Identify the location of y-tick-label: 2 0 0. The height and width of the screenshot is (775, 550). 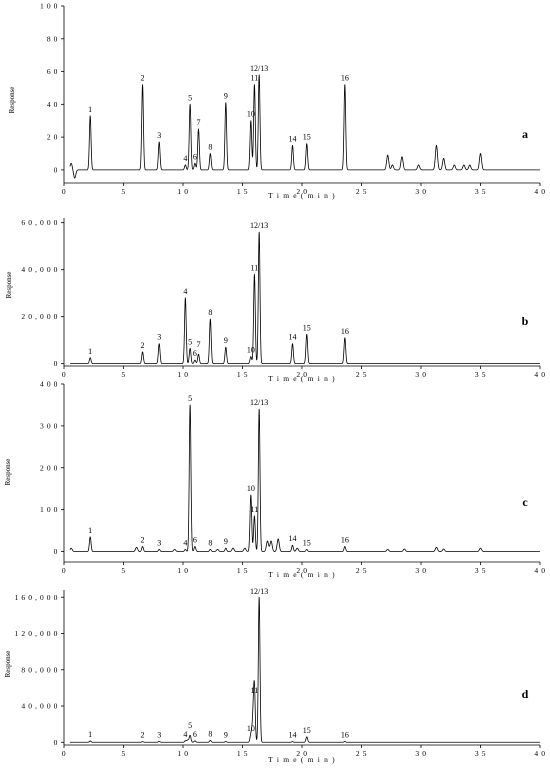
(49, 467).